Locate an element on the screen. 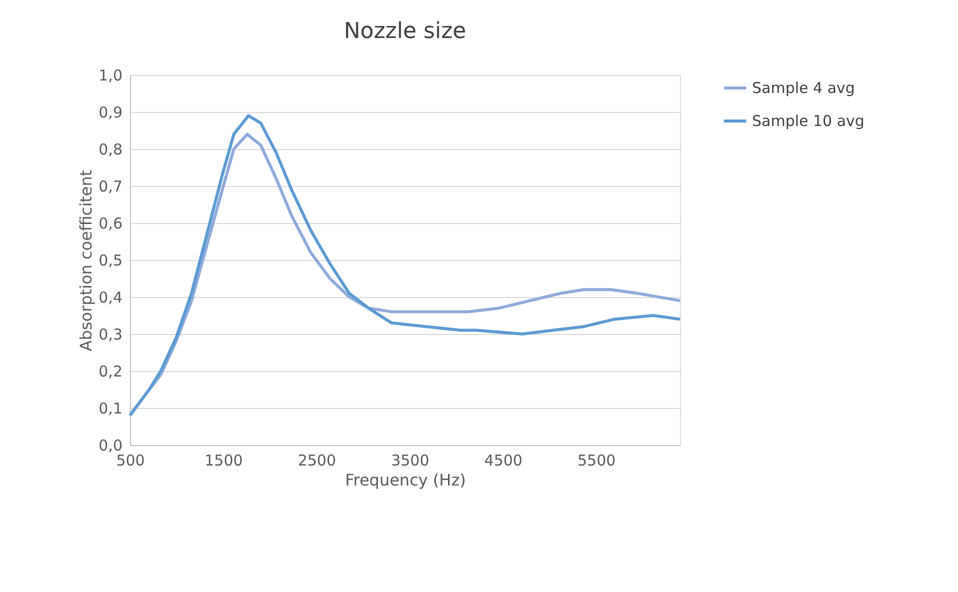 Image resolution: width=958 pixels, height=592 pixels. y-tick-label: 0,0 is located at coordinates (110, 445).